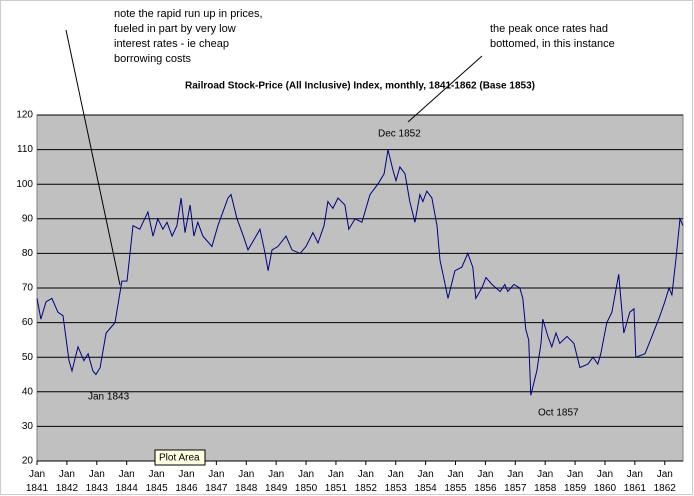 The width and height of the screenshot is (694, 496). I want to click on y-tick-label: 40, so click(28, 391).